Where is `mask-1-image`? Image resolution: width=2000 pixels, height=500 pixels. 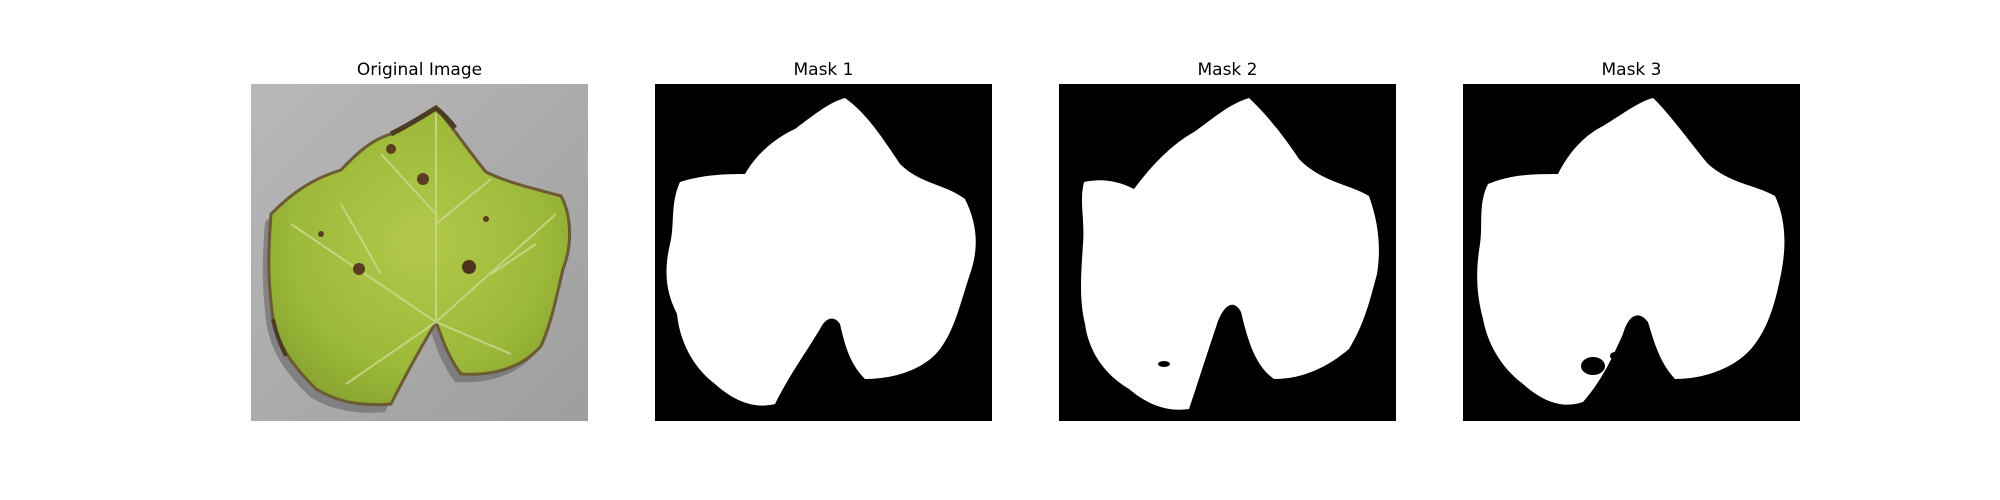 mask-1-image is located at coordinates (823, 252).